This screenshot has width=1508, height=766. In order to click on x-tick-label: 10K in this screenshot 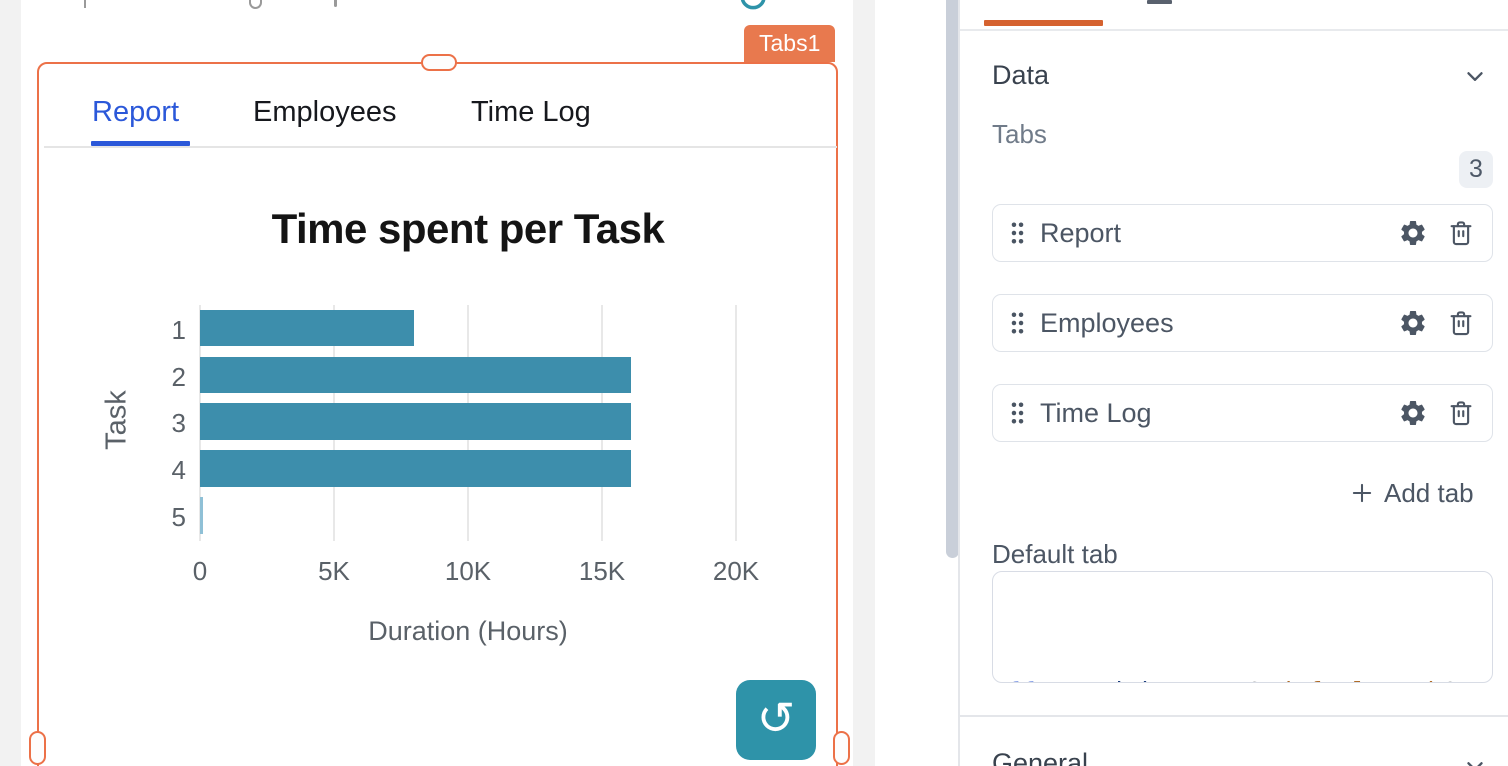, I will do `click(468, 571)`.